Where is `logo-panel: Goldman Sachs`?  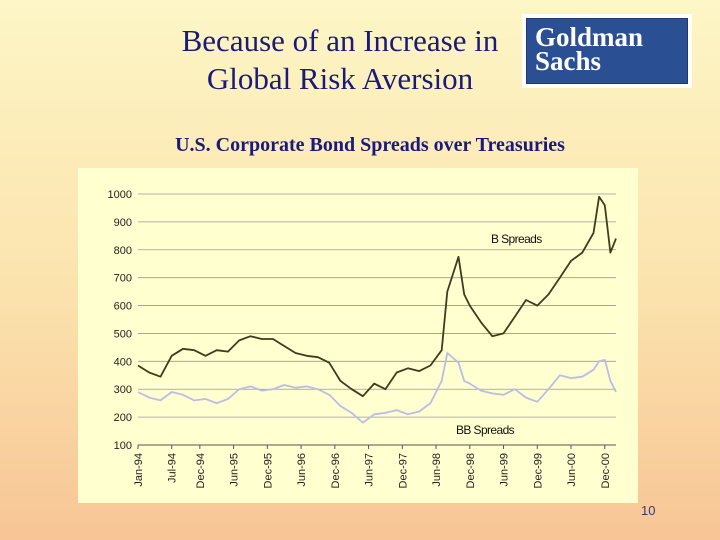 logo-panel: Goldman Sachs is located at coordinates (607, 51).